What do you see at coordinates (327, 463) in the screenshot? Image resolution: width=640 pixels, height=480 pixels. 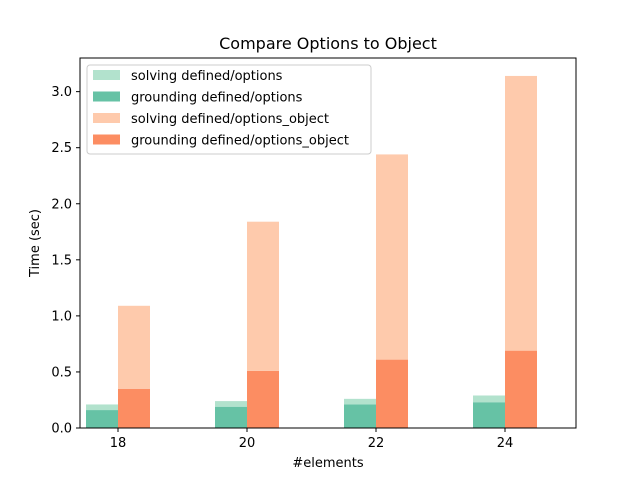 I see `x-axis-label: #elements` at bounding box center [327, 463].